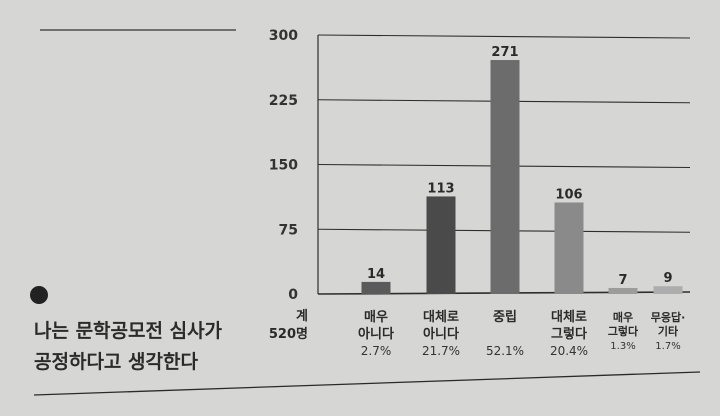  I want to click on total-value-text: 520명, so click(288, 334).